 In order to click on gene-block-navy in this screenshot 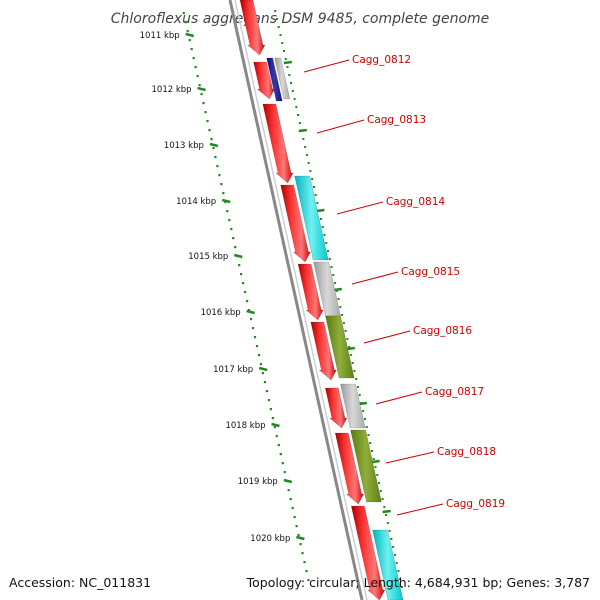, I will do `click(274, 79)`.